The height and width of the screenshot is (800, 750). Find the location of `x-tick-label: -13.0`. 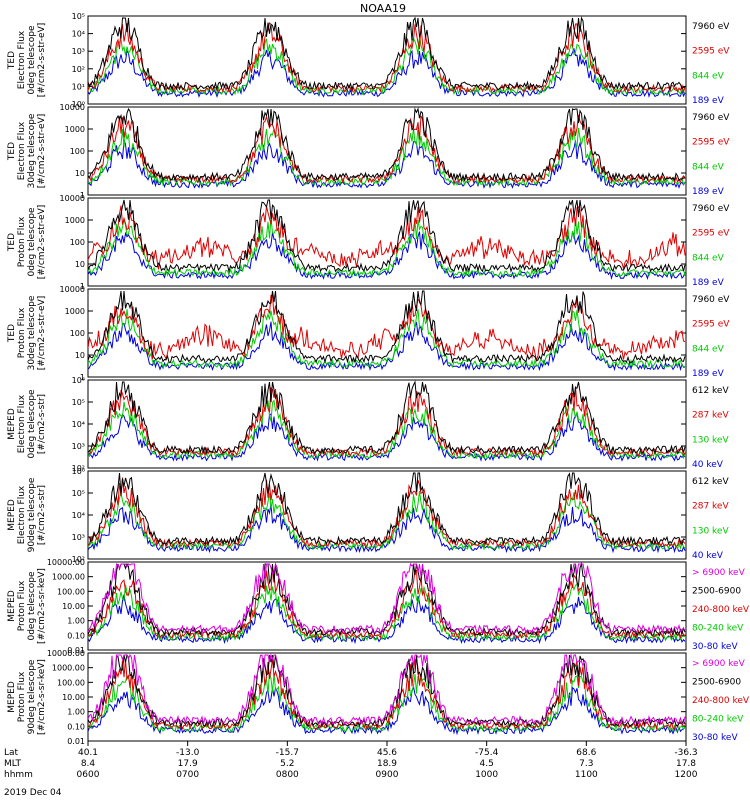

x-tick-label: -13.0 is located at coordinates (188, 753).